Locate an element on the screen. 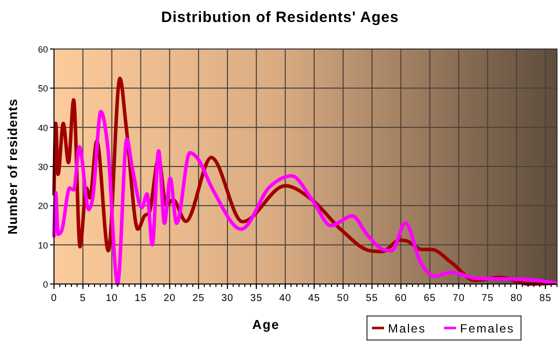 Image resolution: width=560 pixels, height=353 pixels. x-tick-label: 40 is located at coordinates (285, 298).